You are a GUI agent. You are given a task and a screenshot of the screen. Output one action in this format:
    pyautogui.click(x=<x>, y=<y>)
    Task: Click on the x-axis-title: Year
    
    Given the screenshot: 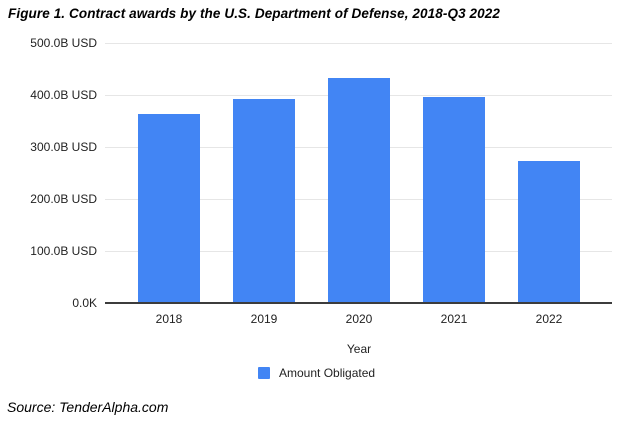 What is the action you would take?
    pyautogui.click(x=359, y=349)
    